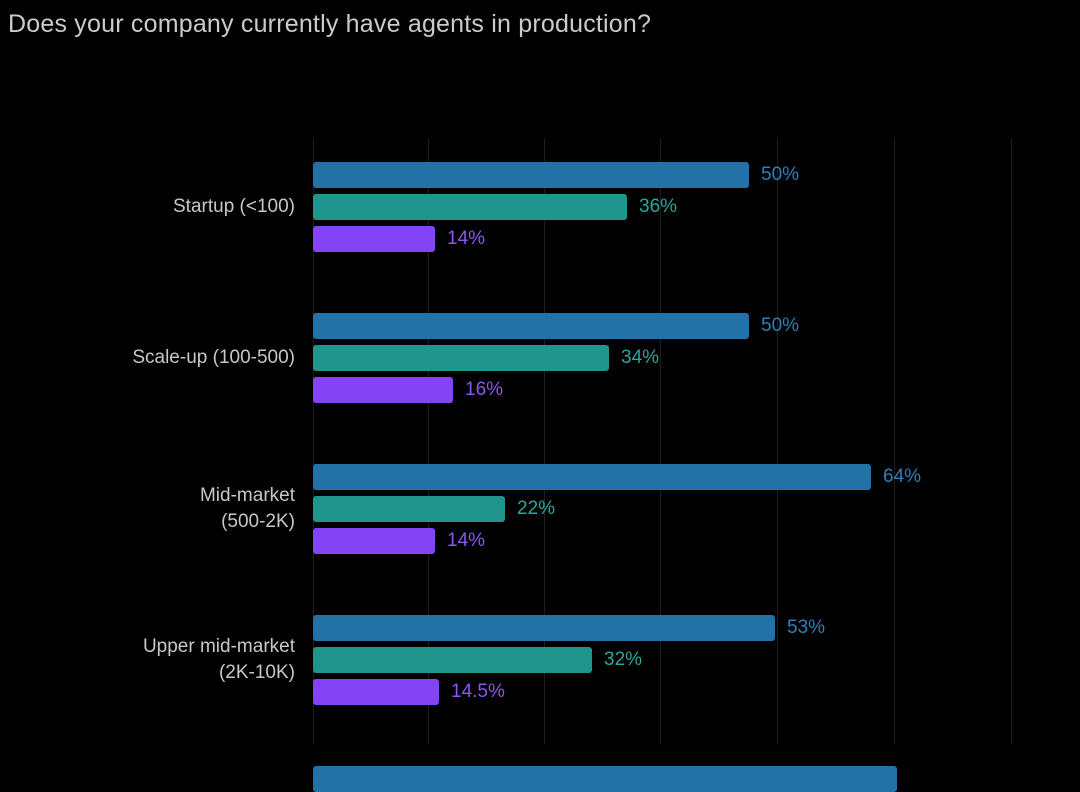 This screenshot has width=1080, height=792. I want to click on bar-group-item, so click(696, 779).